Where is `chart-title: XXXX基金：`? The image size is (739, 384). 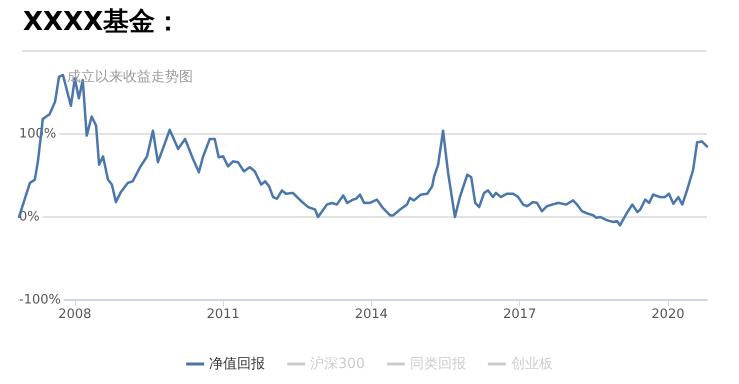
chart-title: XXXX基金： is located at coordinates (102, 22).